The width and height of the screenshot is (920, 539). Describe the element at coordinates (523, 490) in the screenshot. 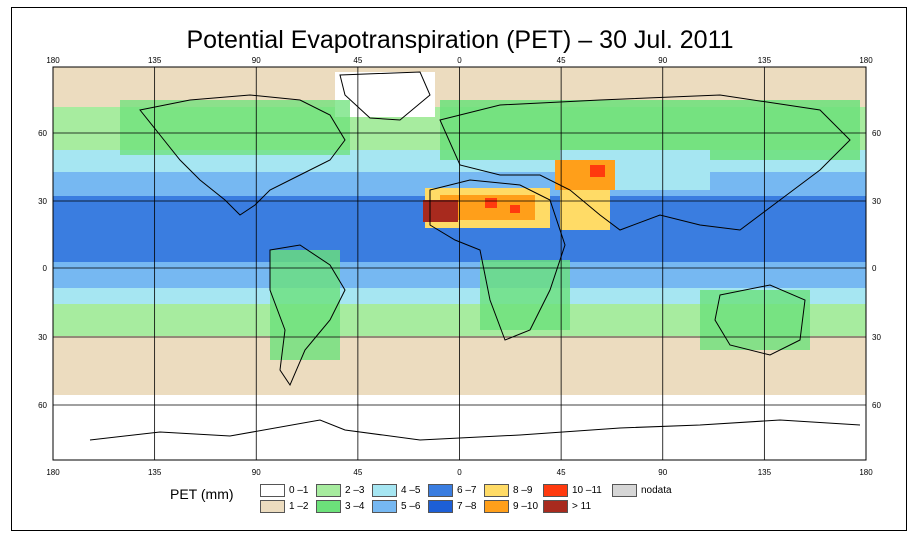

I see `legend-label: 8 –9` at that location.